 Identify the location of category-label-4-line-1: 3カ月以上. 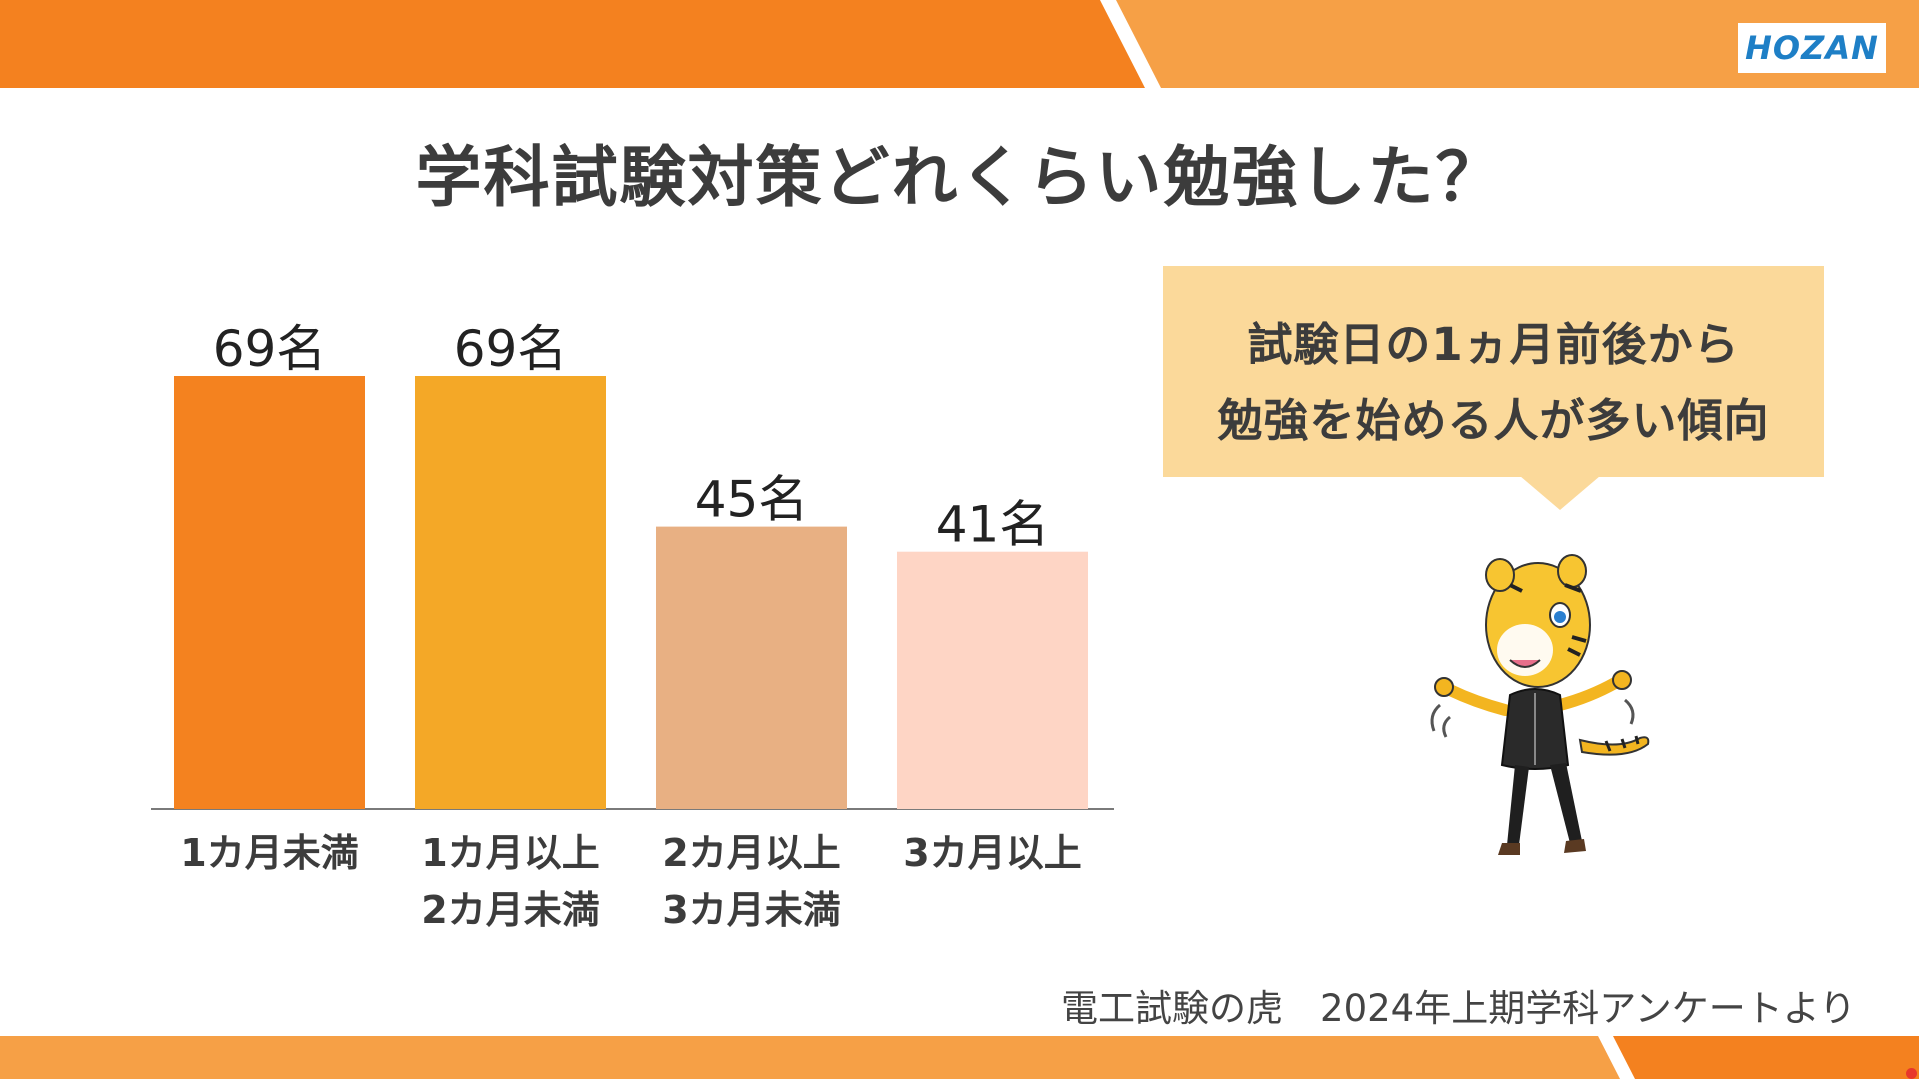
(992, 853).